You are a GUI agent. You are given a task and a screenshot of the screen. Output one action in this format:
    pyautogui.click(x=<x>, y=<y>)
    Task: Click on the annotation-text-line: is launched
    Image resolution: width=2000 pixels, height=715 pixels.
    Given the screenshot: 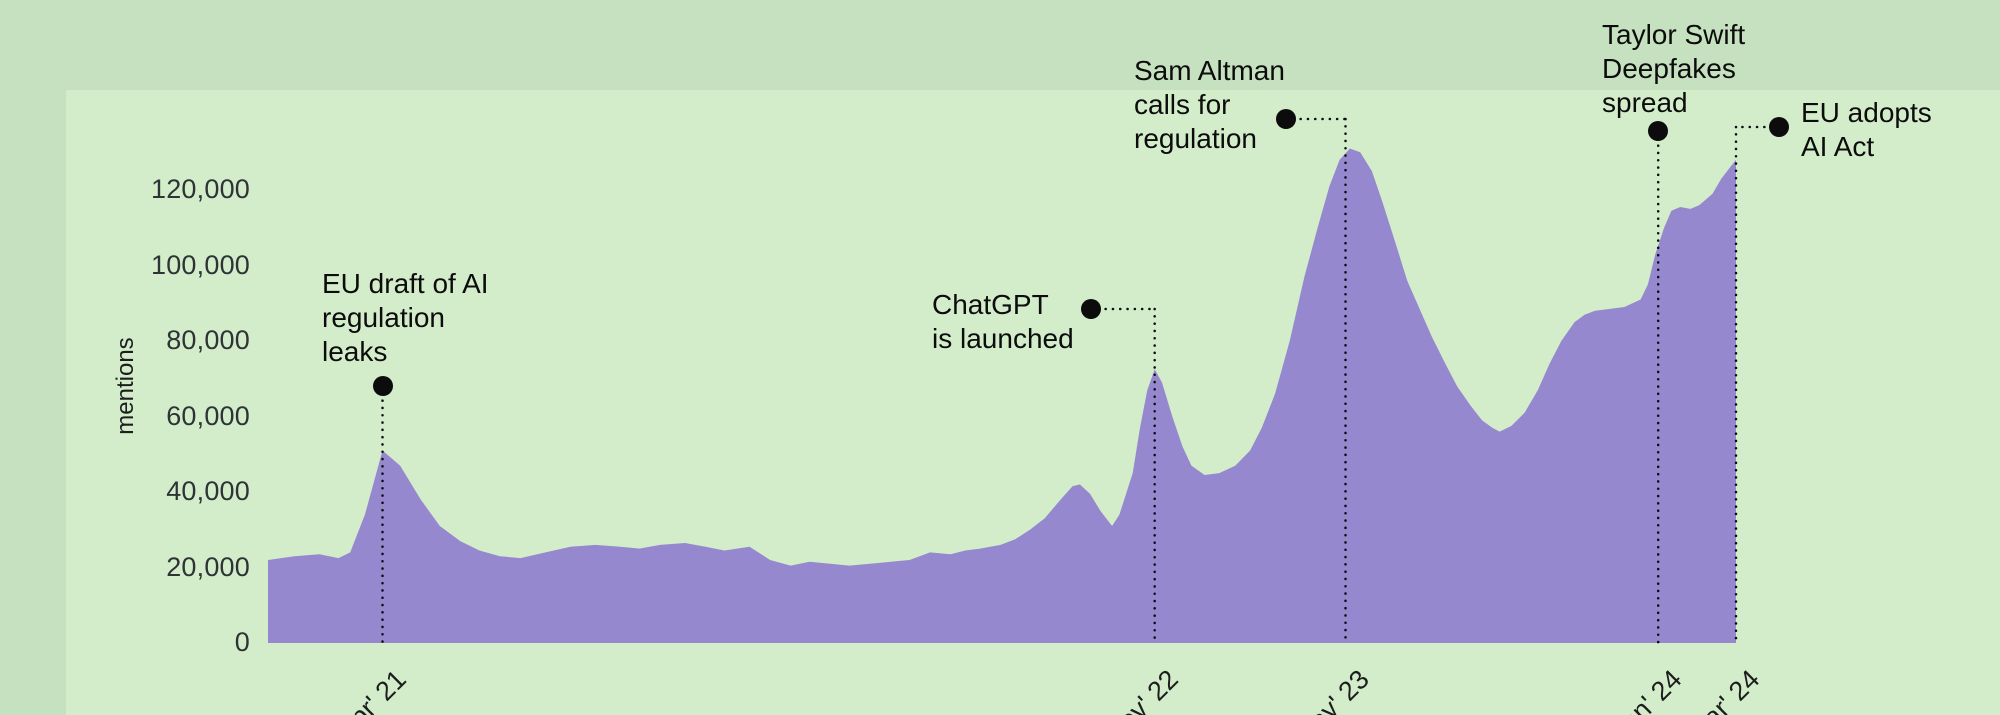 What is the action you would take?
    pyautogui.click(x=1003, y=338)
    